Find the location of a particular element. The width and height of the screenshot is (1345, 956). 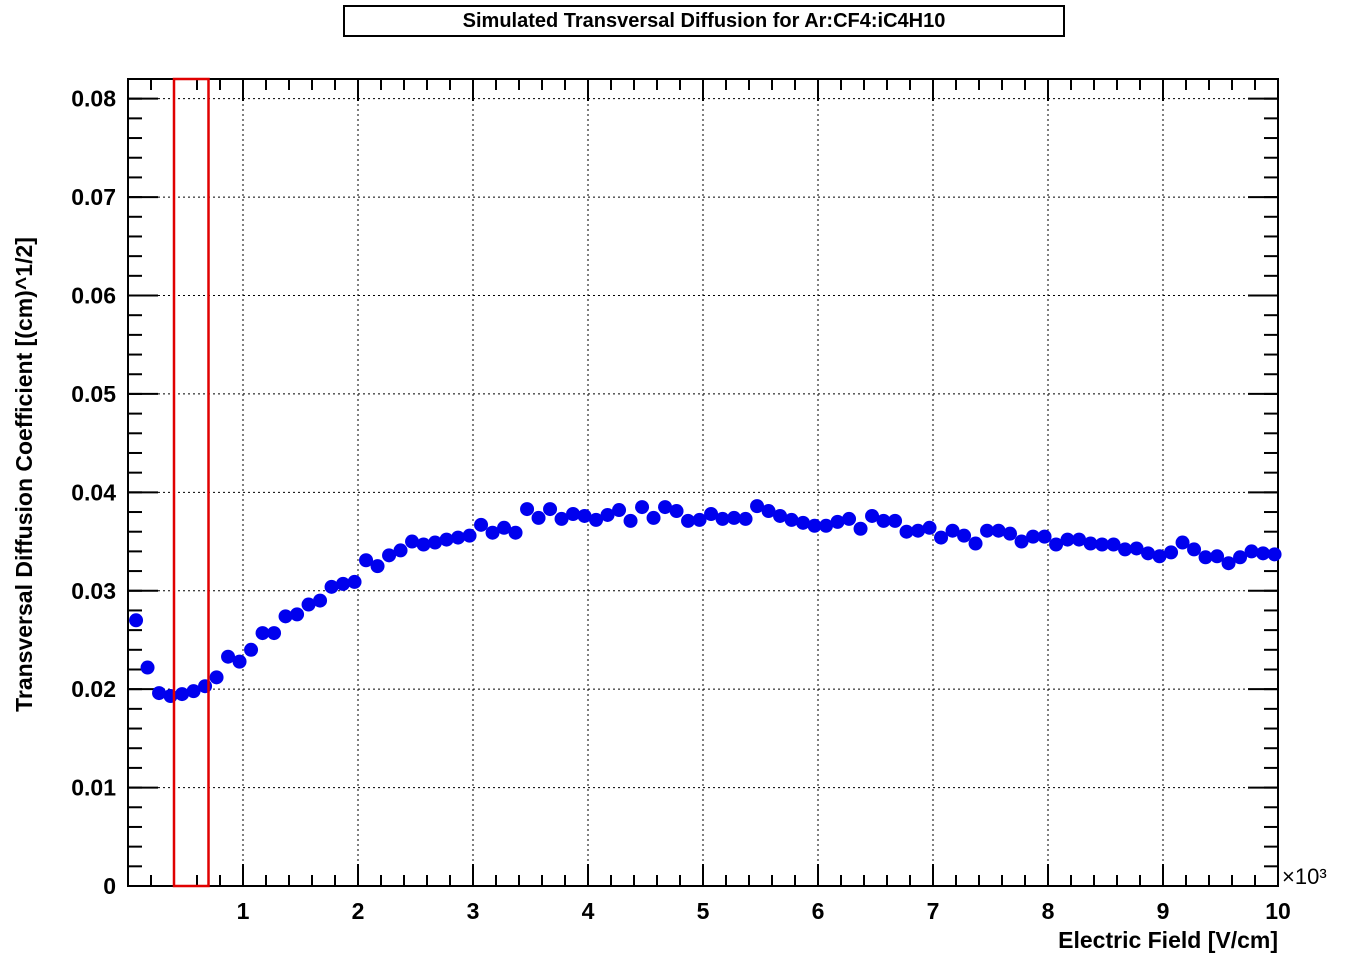

y-tick-label: 0.07 is located at coordinates (93, 197).